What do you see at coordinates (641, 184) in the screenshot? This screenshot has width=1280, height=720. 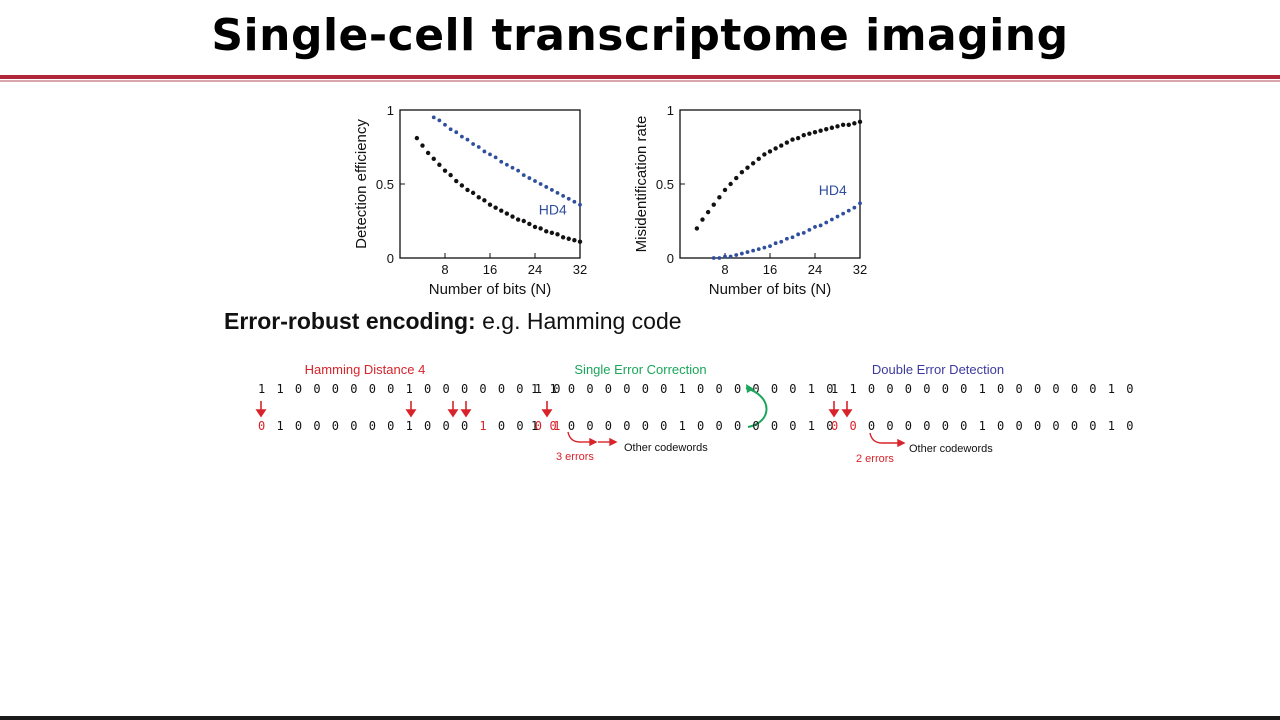 I see `y-axis-label: Misidentification rate` at bounding box center [641, 184].